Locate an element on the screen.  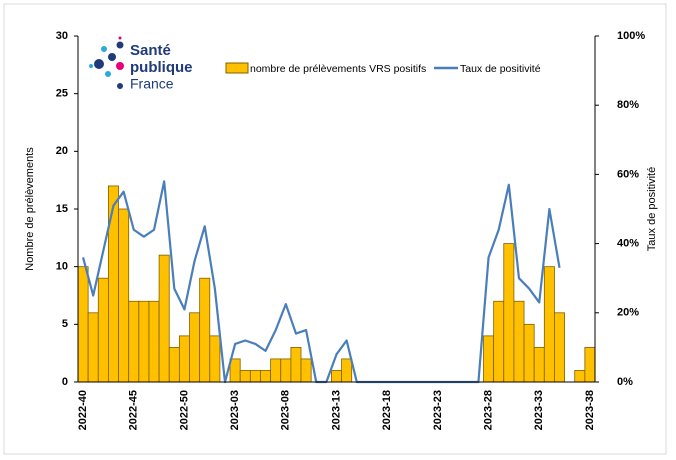
x-tick-label: 2023-28 is located at coordinates (488, 410).